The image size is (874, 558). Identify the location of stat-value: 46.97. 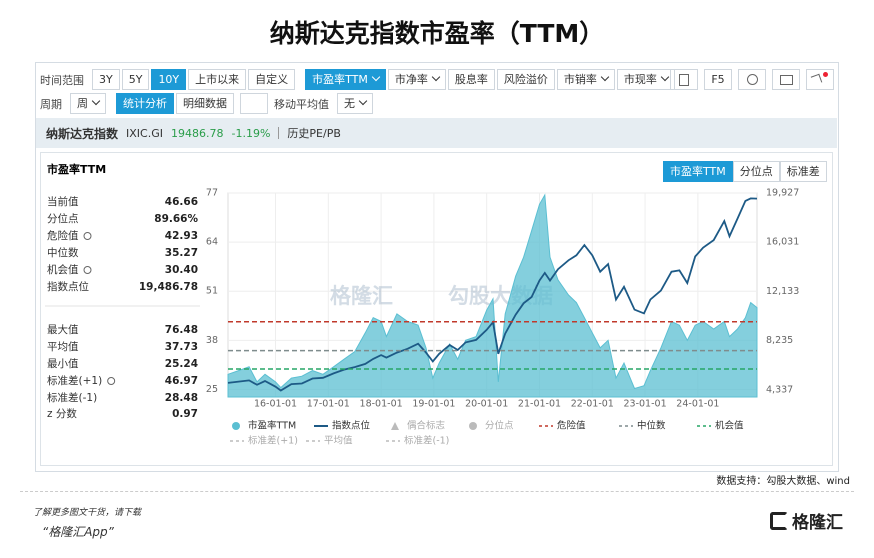
(181, 381).